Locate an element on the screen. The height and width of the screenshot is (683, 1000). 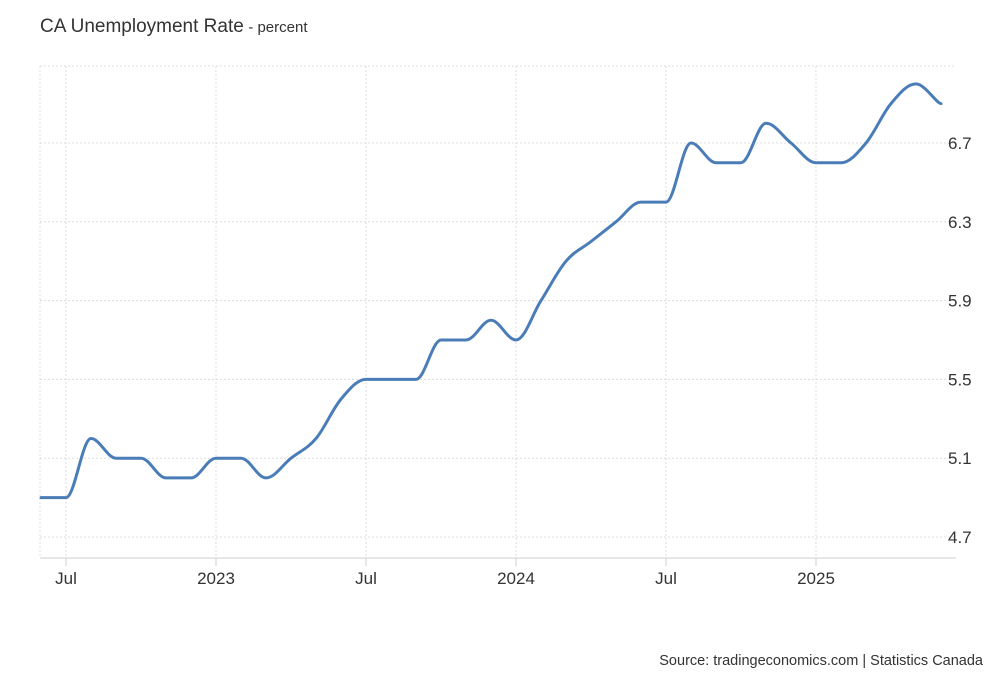
chart-title-block: CA Unemployment Rate - percent is located at coordinates (174, 27).